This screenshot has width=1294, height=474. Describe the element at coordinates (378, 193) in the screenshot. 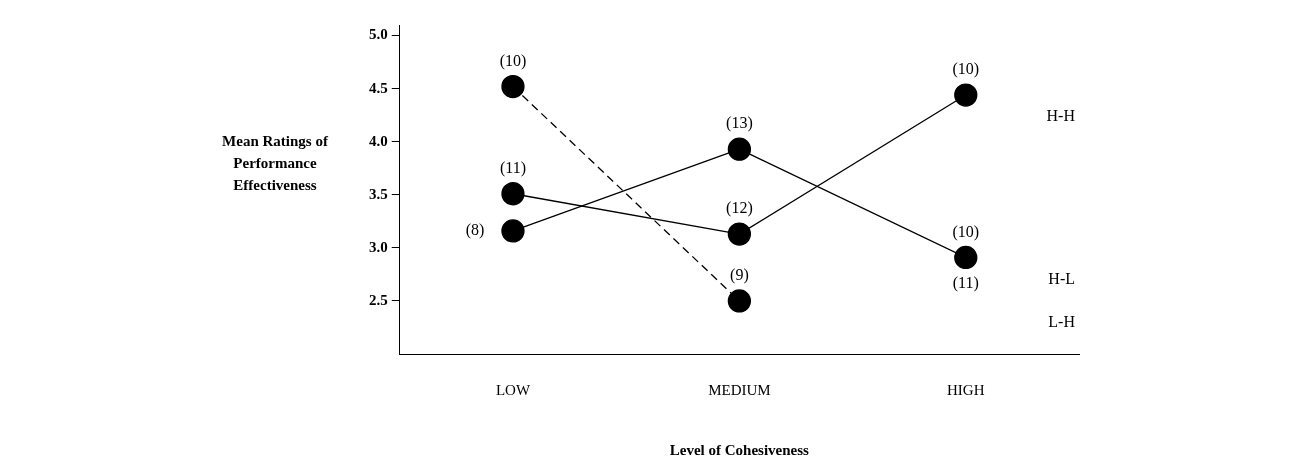

I see `y-tick-label: 3.5` at that location.